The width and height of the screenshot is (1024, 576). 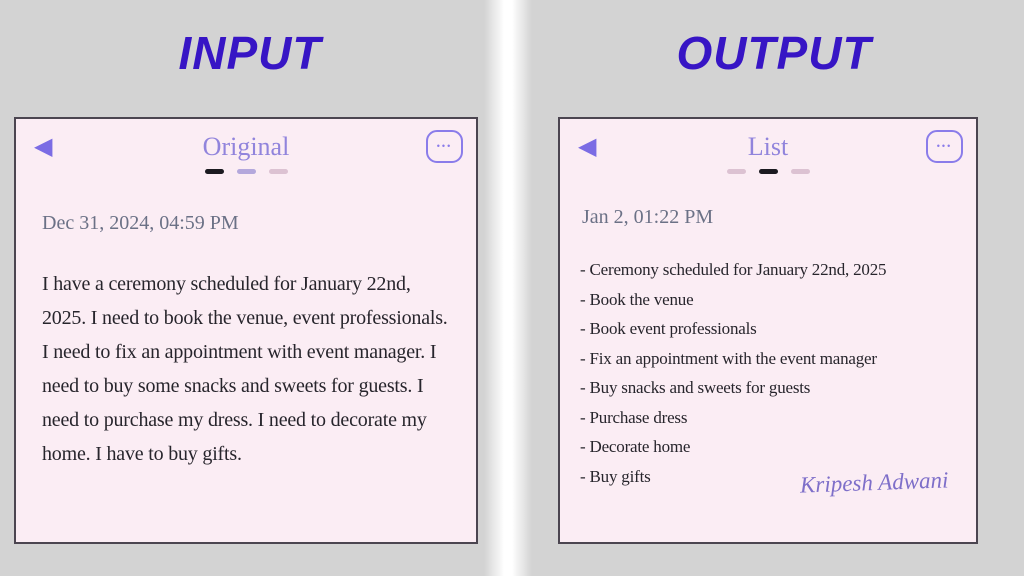 I want to click on list-item: - Decorate home, so click(x=635, y=446).